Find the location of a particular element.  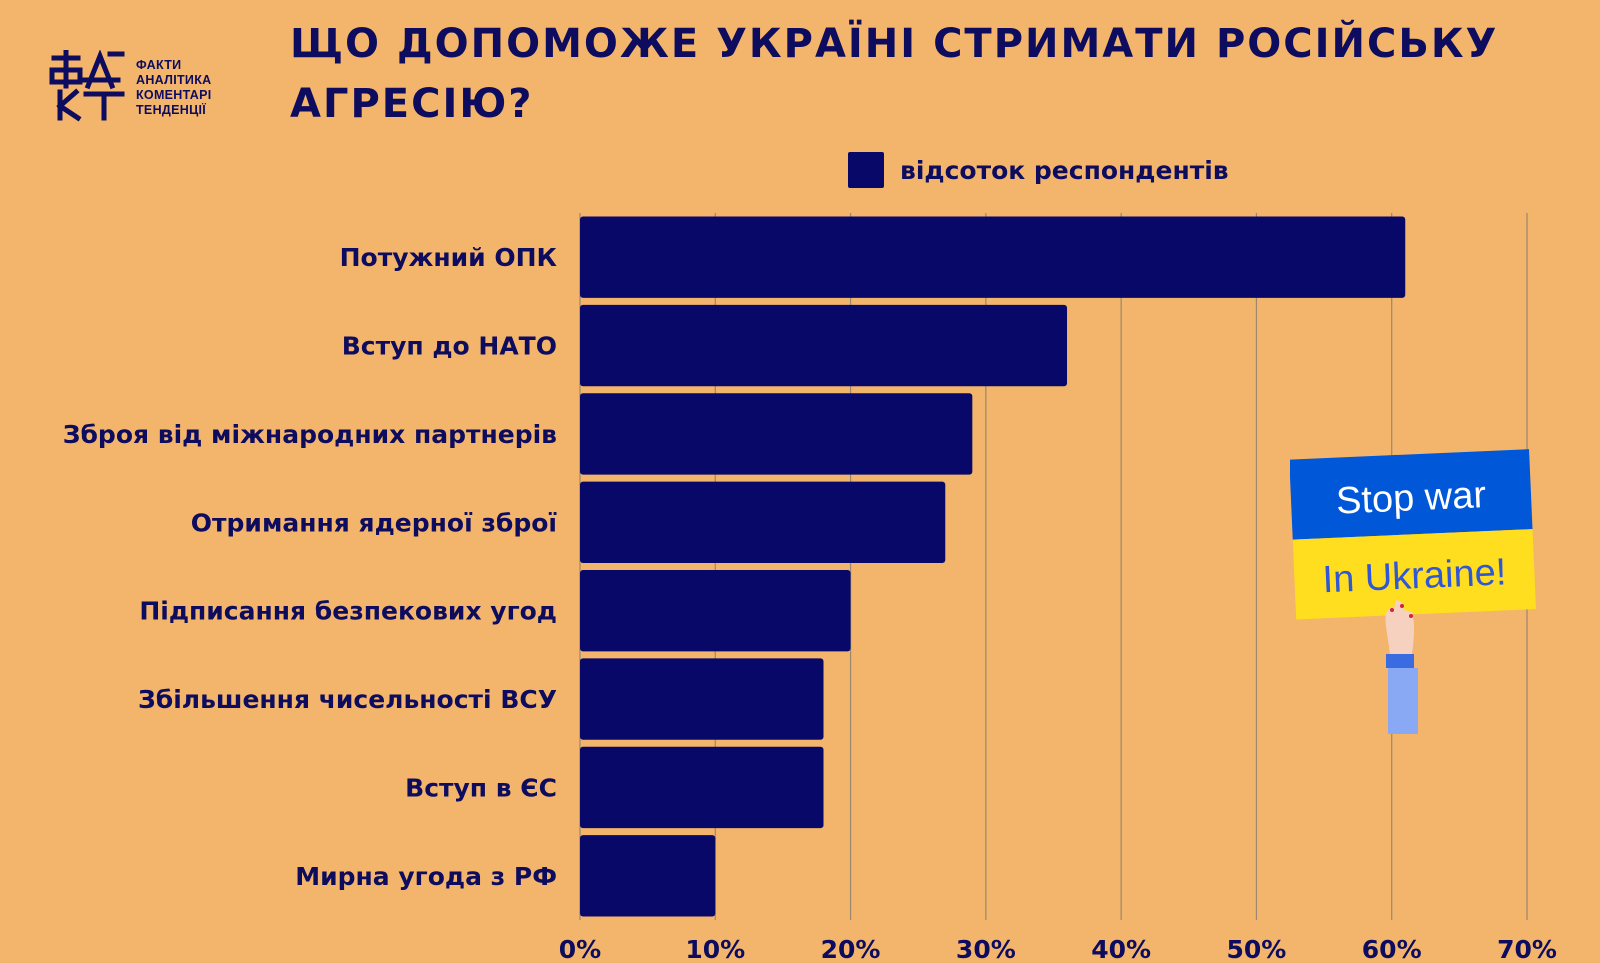

fakt-logo-icon is located at coordinates (87, 86).